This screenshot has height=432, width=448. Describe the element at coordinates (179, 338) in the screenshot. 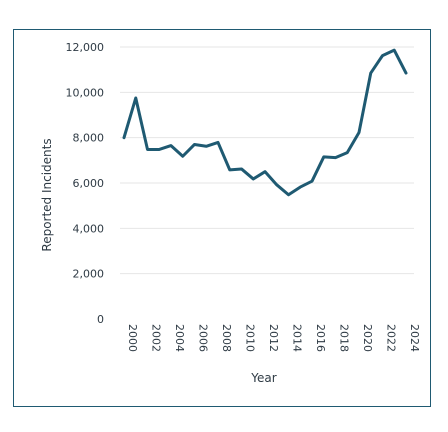

I see `x-tick-label: 2004` at that location.